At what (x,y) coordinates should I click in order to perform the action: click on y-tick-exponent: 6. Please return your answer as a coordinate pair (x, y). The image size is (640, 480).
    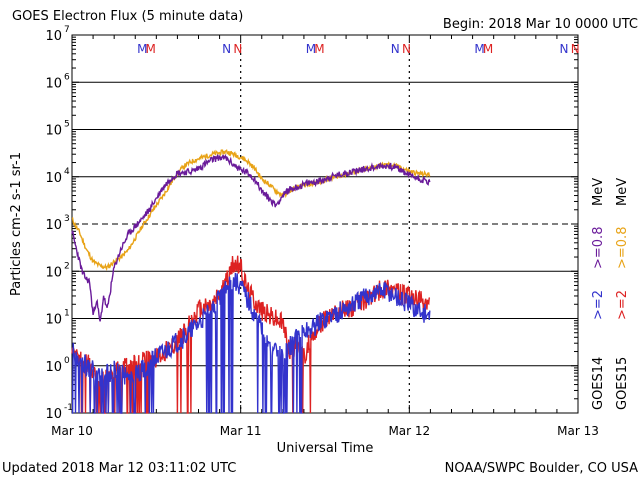
    Looking at the image, I should click on (67, 77).